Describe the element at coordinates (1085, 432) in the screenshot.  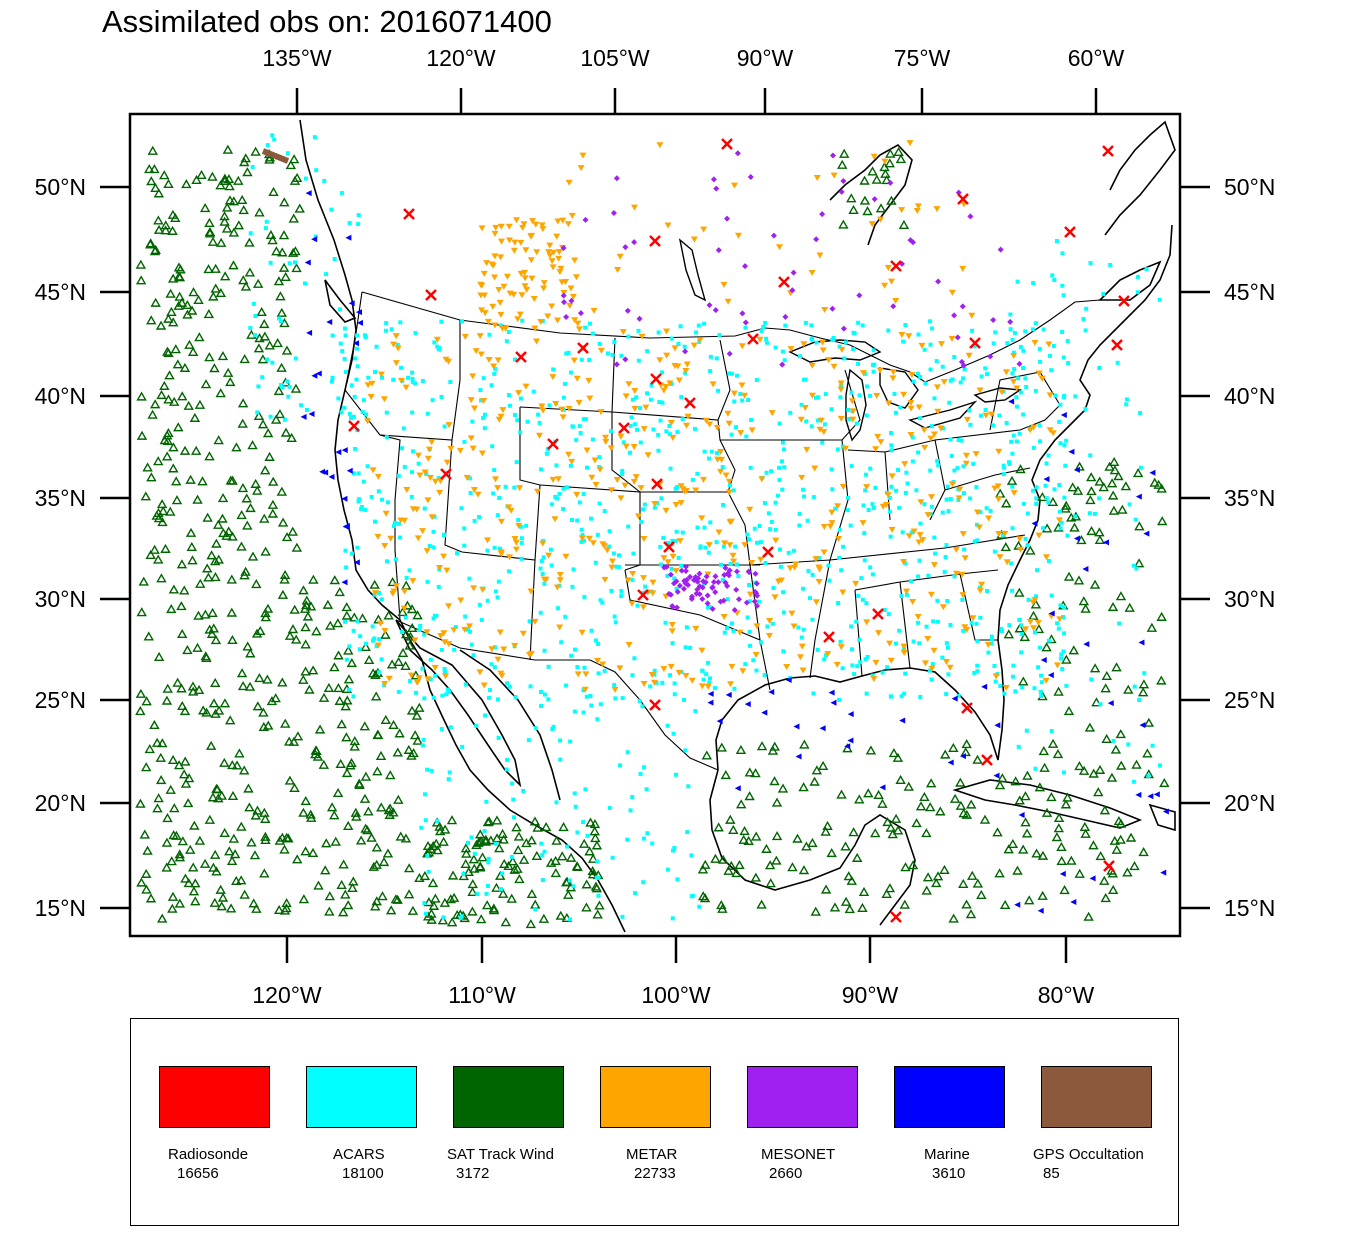
I see `atlantic-coastline` at that location.